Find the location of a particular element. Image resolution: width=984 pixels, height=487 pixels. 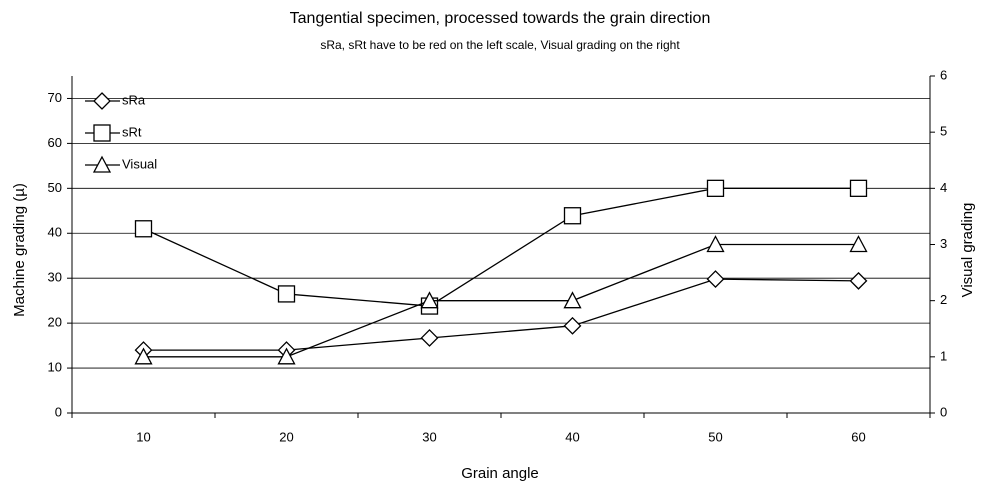

x-tick-label: 20 is located at coordinates (286, 436).